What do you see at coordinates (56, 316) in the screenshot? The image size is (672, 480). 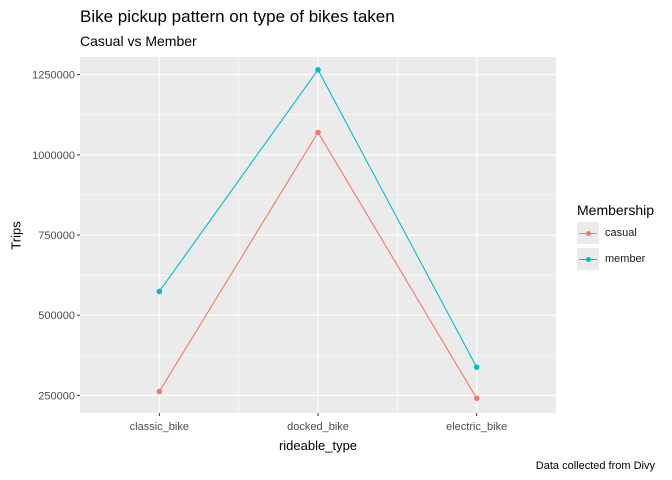 I see `y-tick-label: 500000` at bounding box center [56, 316].